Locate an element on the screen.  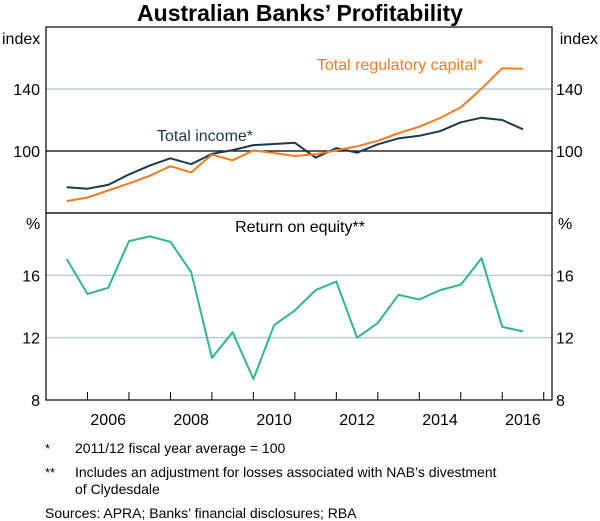
x-tick-label: 2010 is located at coordinates (274, 420).